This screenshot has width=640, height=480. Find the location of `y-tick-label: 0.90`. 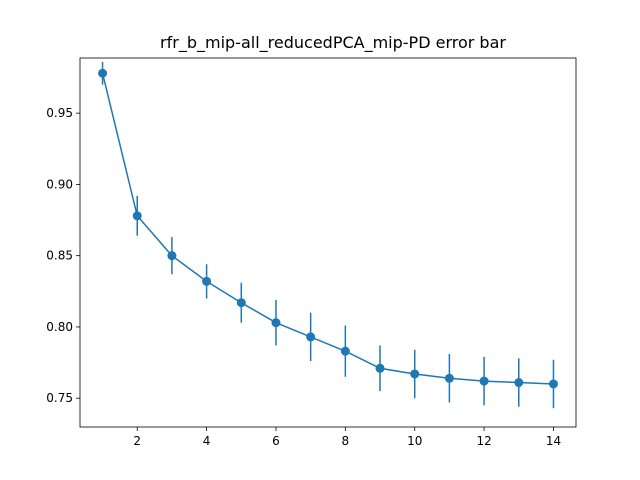

y-tick-label: 0.90 is located at coordinates (59, 184).